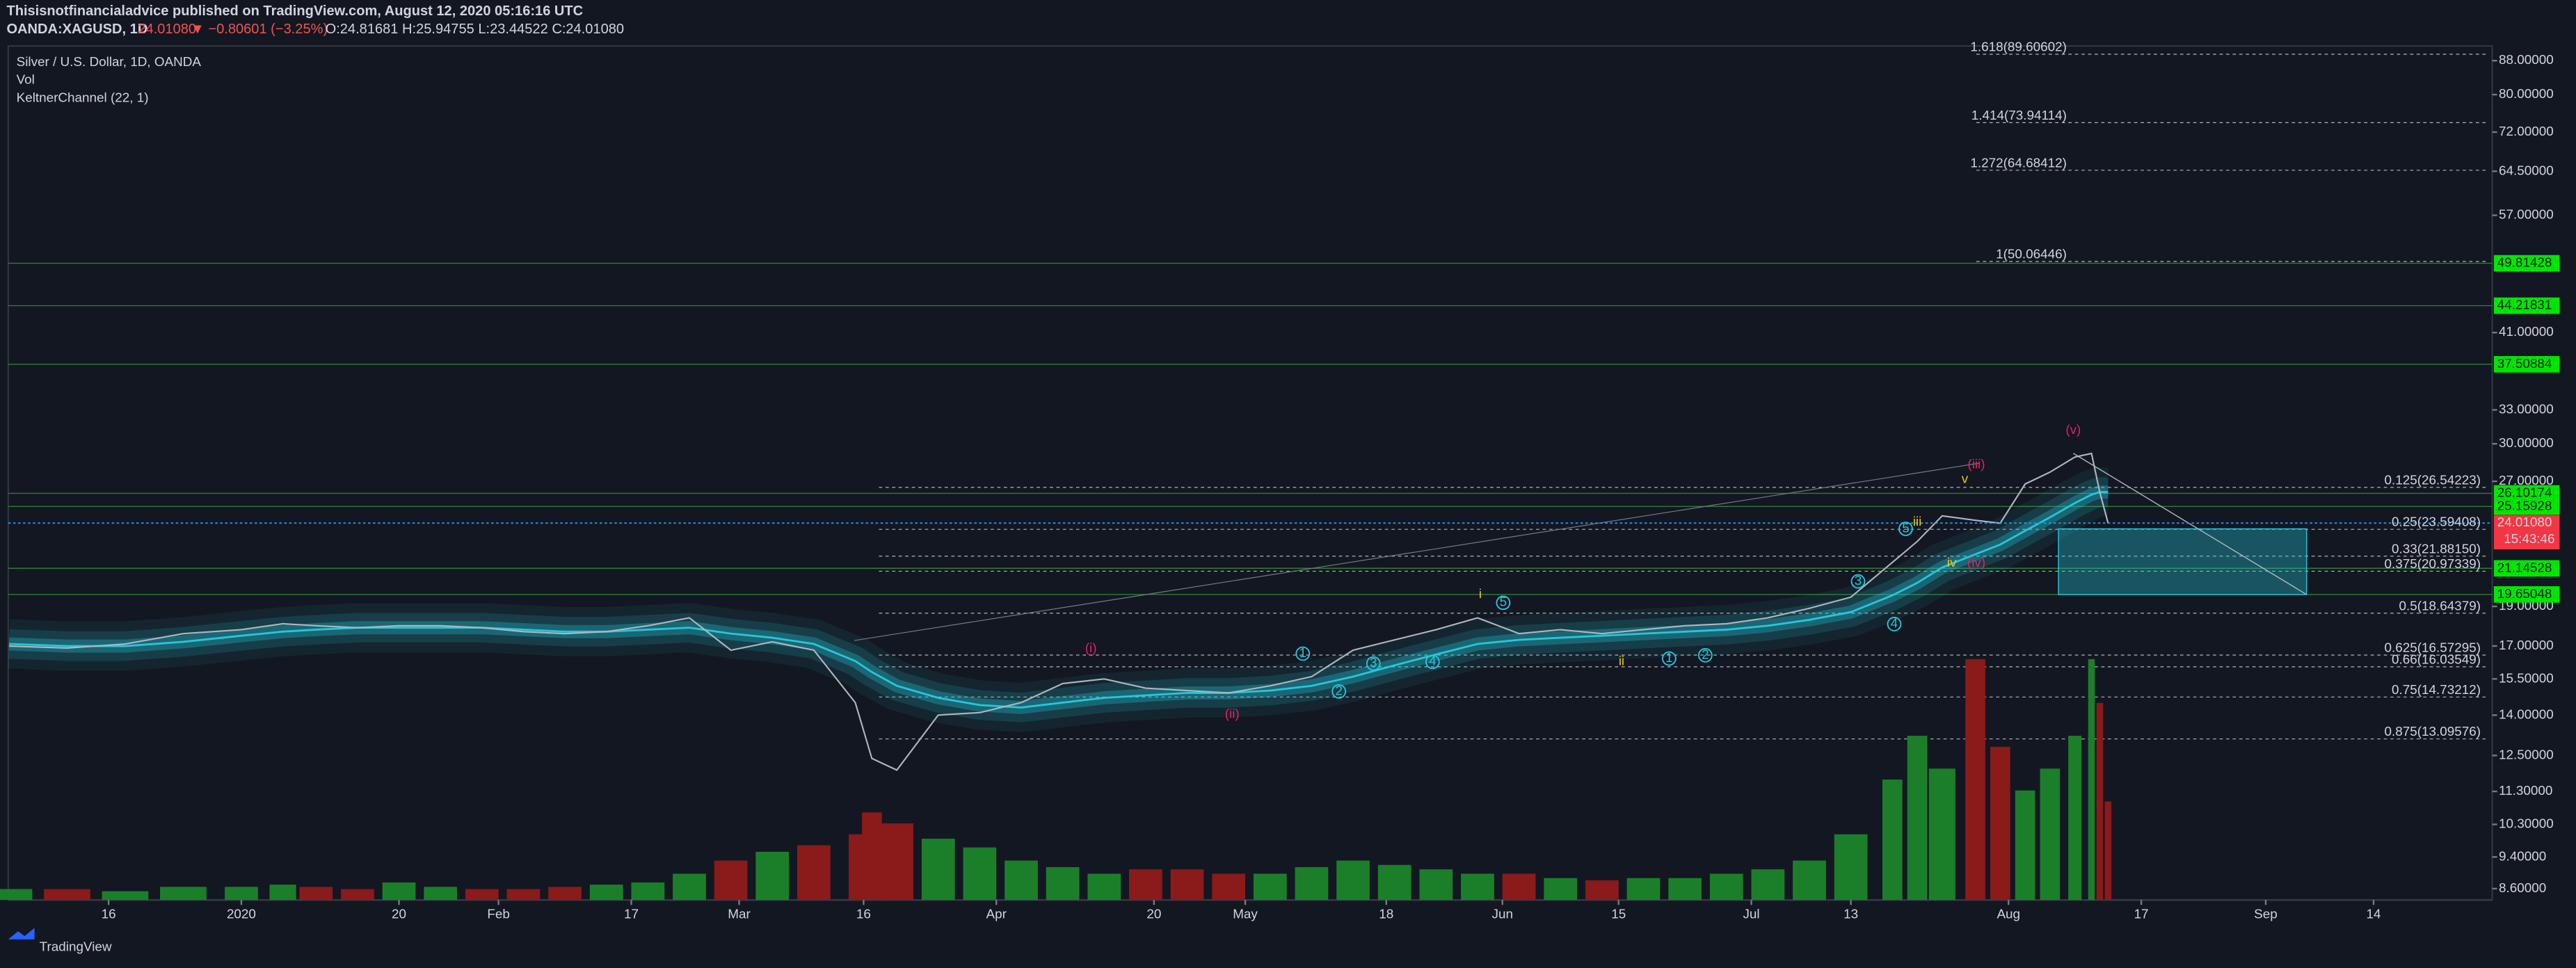  What do you see at coordinates (1917, 522) in the screenshot?
I see `wave-label: iii` at bounding box center [1917, 522].